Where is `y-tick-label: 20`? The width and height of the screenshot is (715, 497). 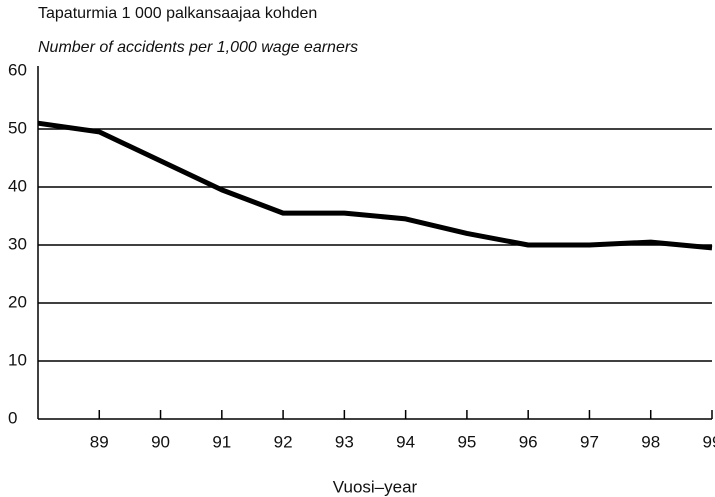
y-tick-label: 20 is located at coordinates (17, 301).